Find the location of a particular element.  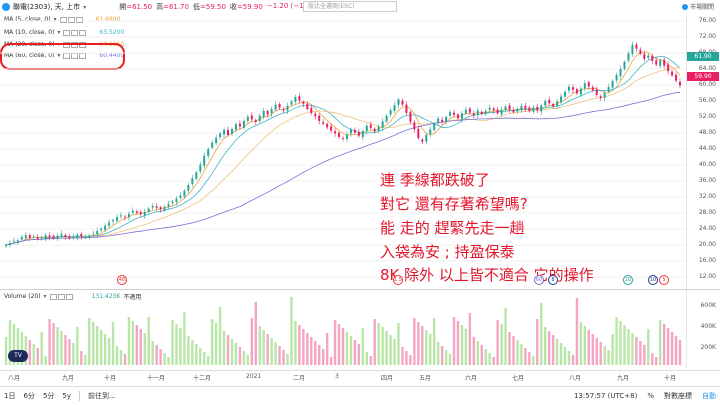

ma10-legend: MA (10, close, 0) ▾ 63.5200 is located at coordinates (64, 32).